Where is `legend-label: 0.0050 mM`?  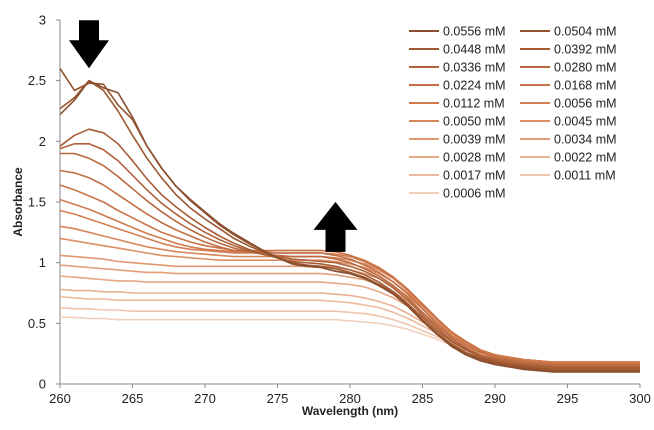
legend-label: 0.0050 mM is located at coordinates (474, 122).